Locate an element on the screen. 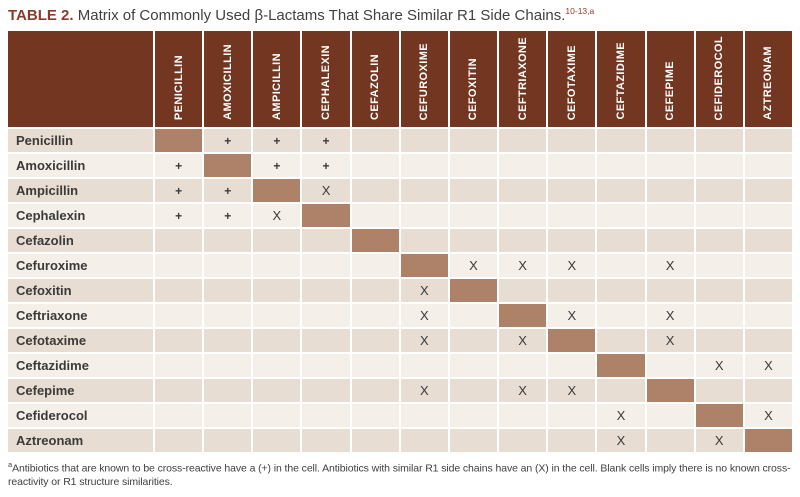  column-header-cefepime: CEFEPIME is located at coordinates (670, 79).